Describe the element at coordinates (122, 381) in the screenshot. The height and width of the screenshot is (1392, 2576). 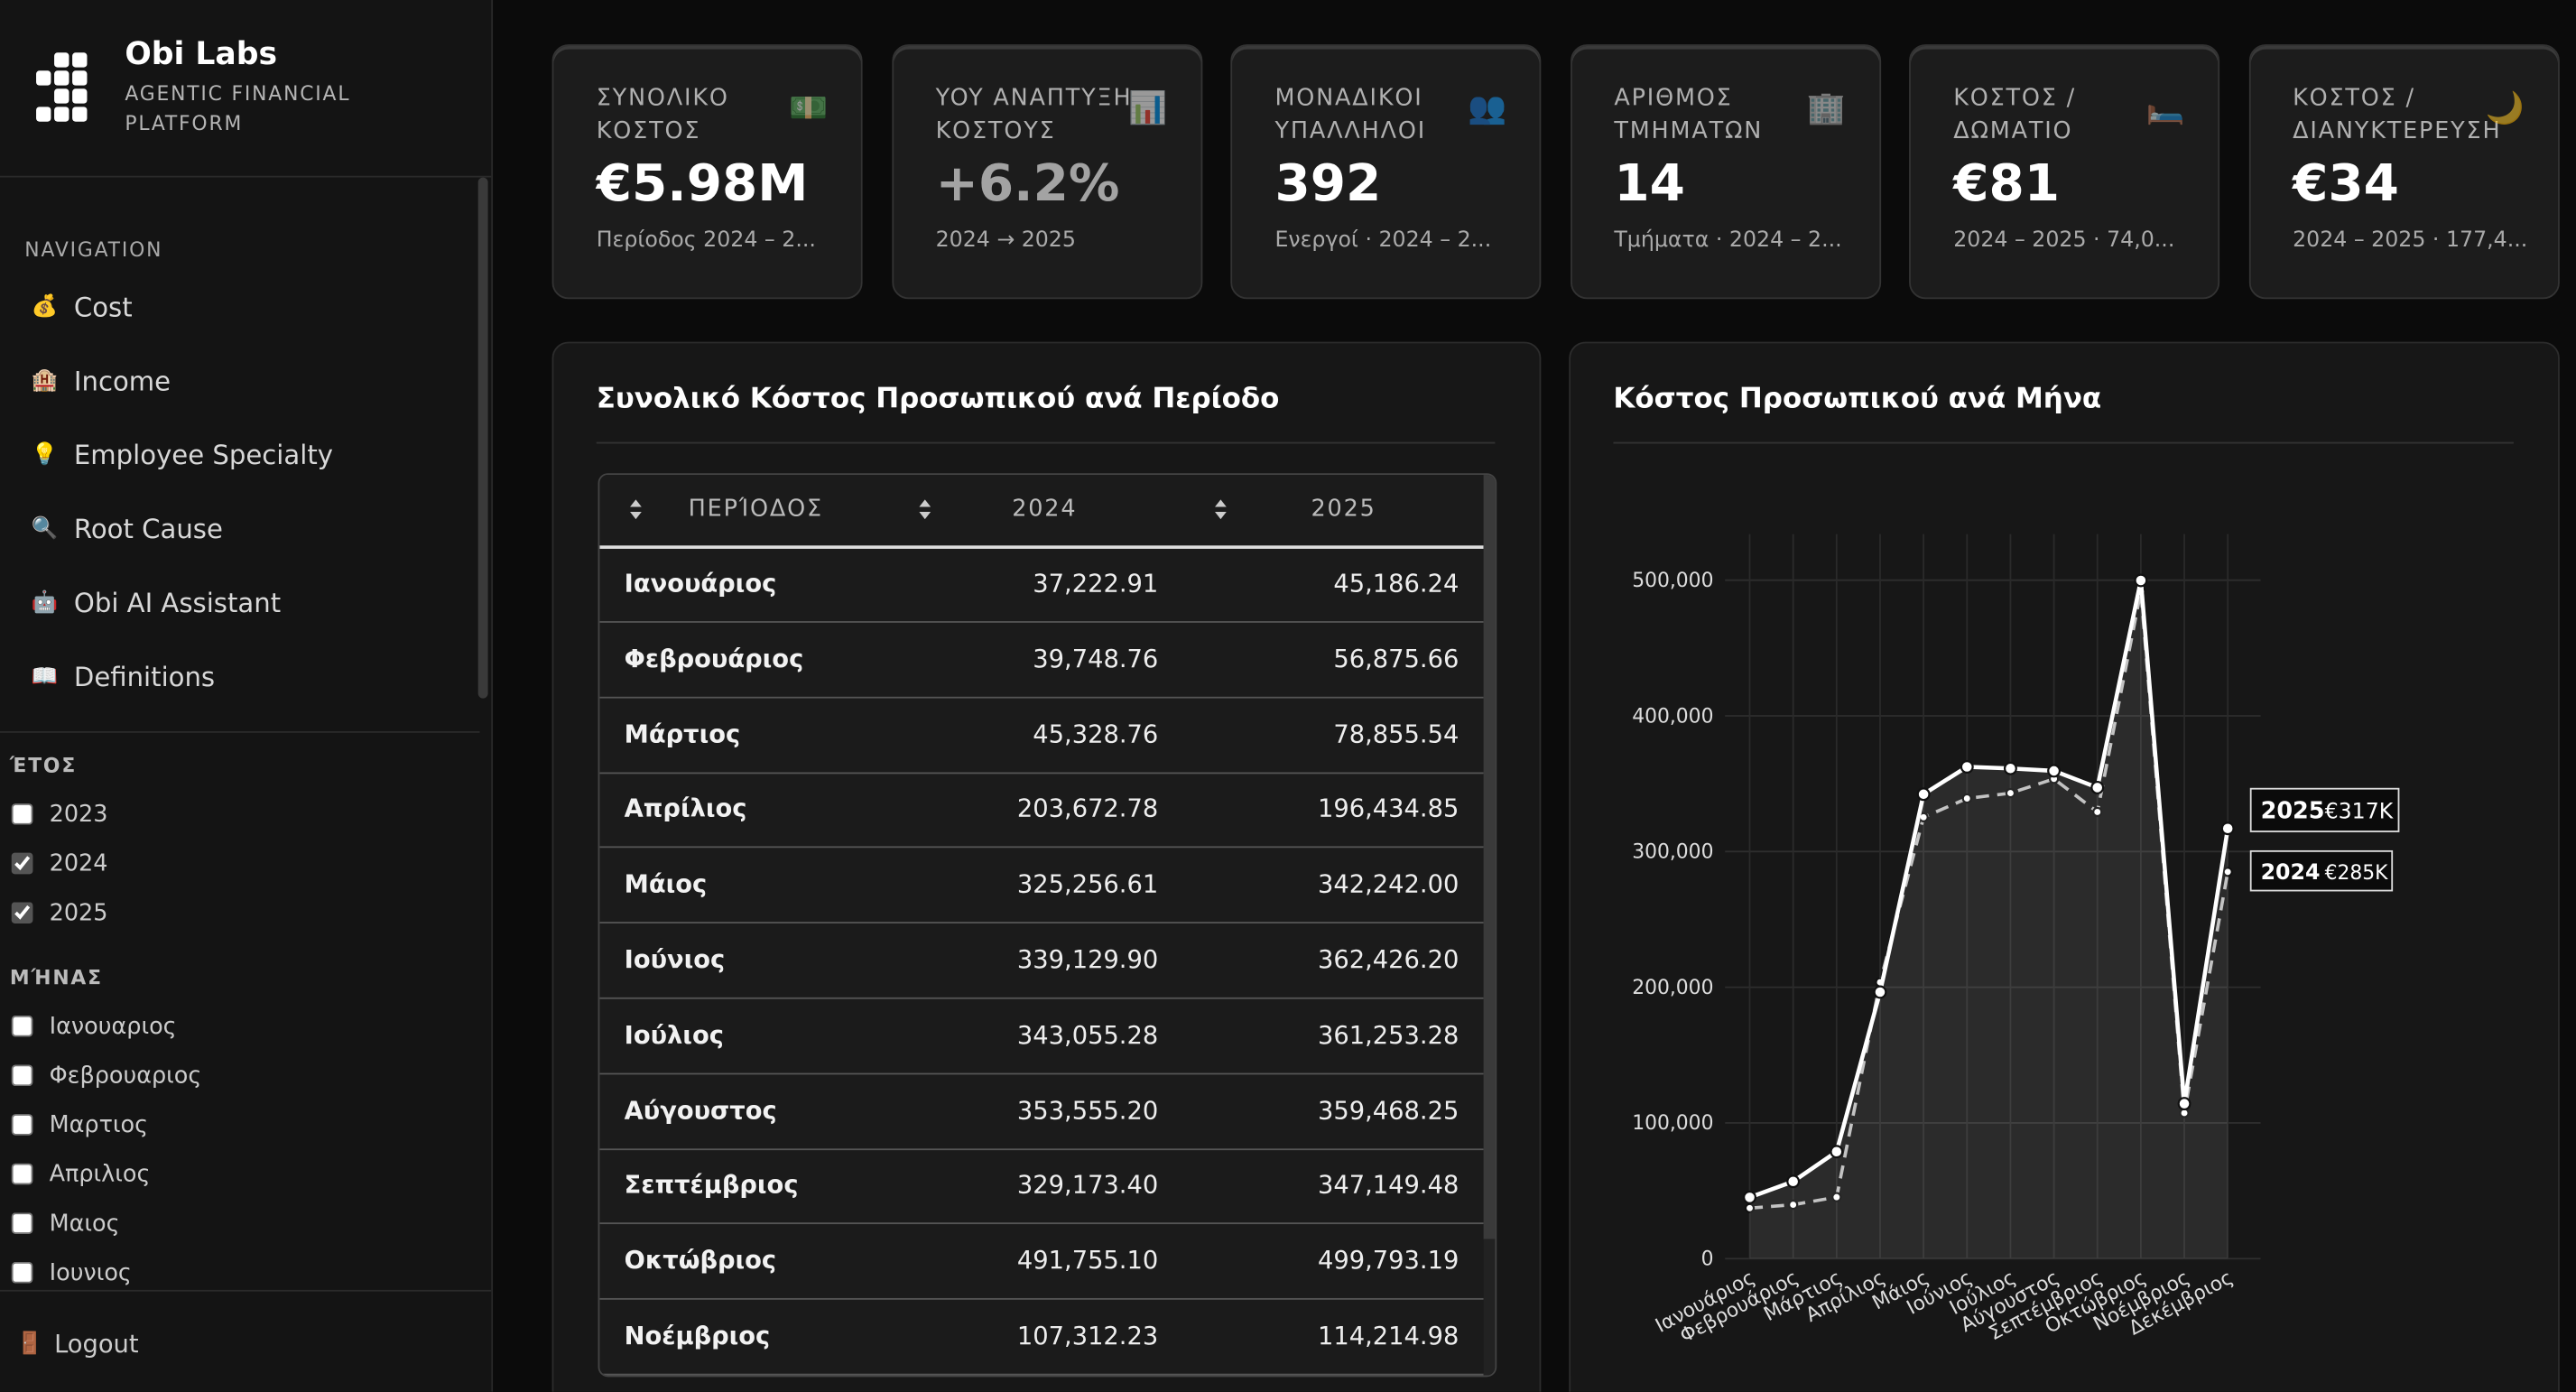
I see `nav-item: Income` at that location.